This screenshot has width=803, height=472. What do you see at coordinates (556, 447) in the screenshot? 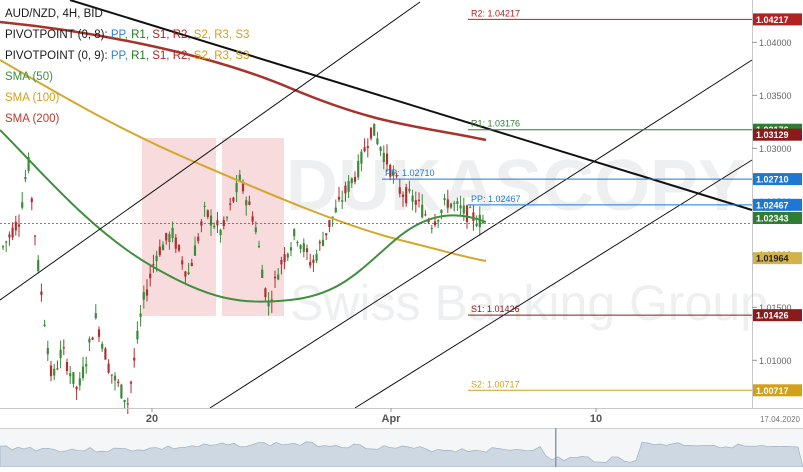
I see `navigator-handle` at bounding box center [556, 447].